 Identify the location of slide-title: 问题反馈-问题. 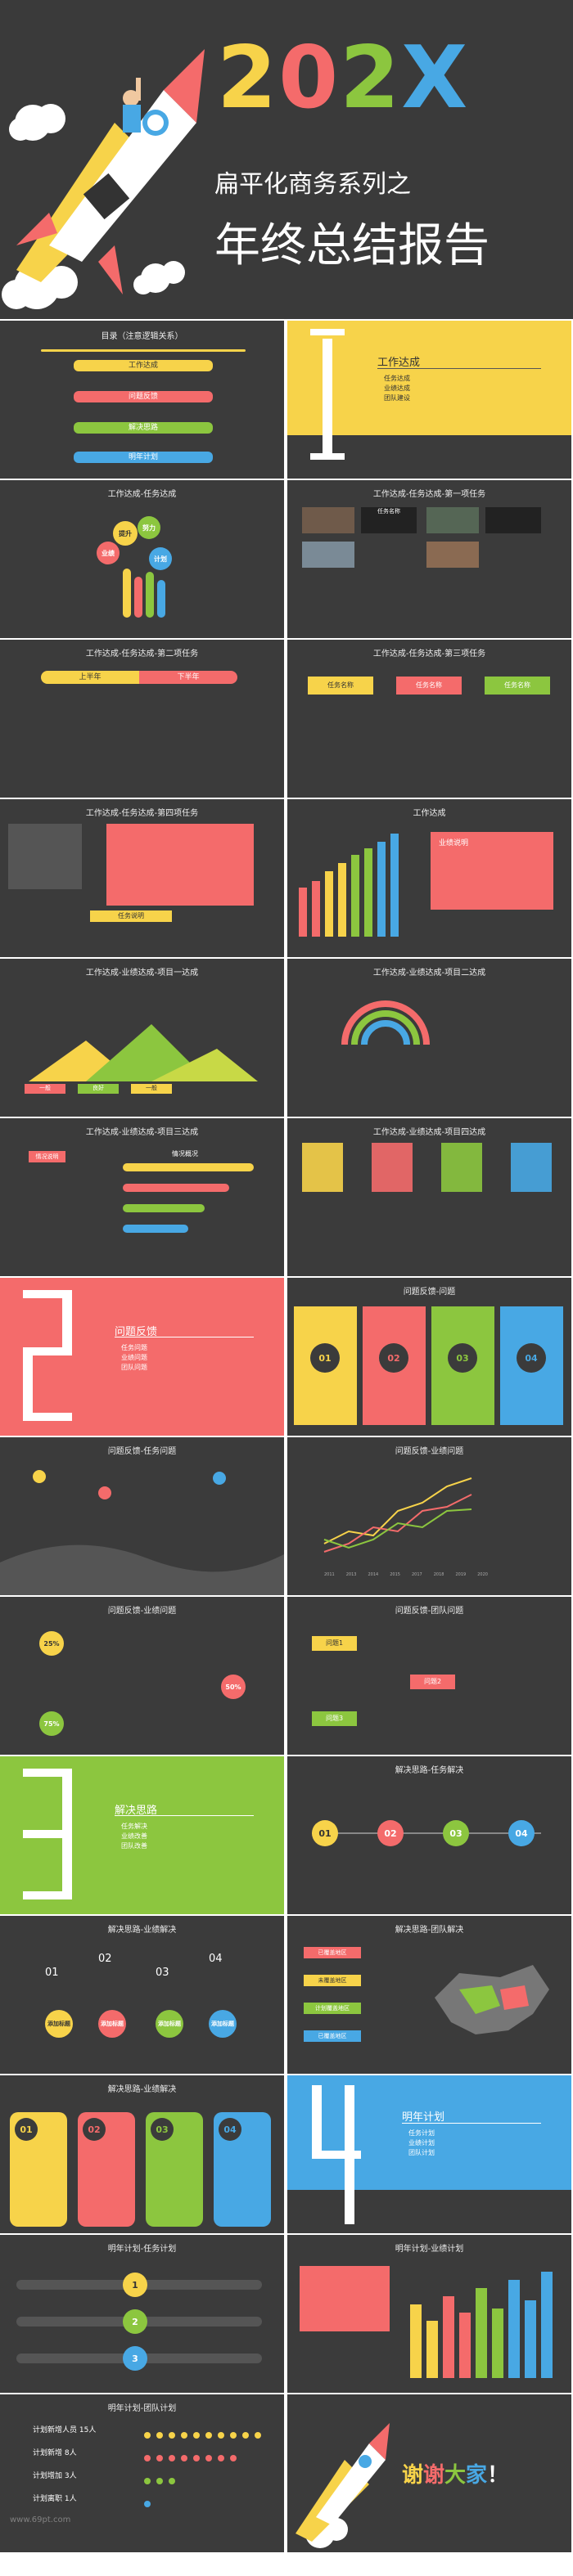
(430, 1292).